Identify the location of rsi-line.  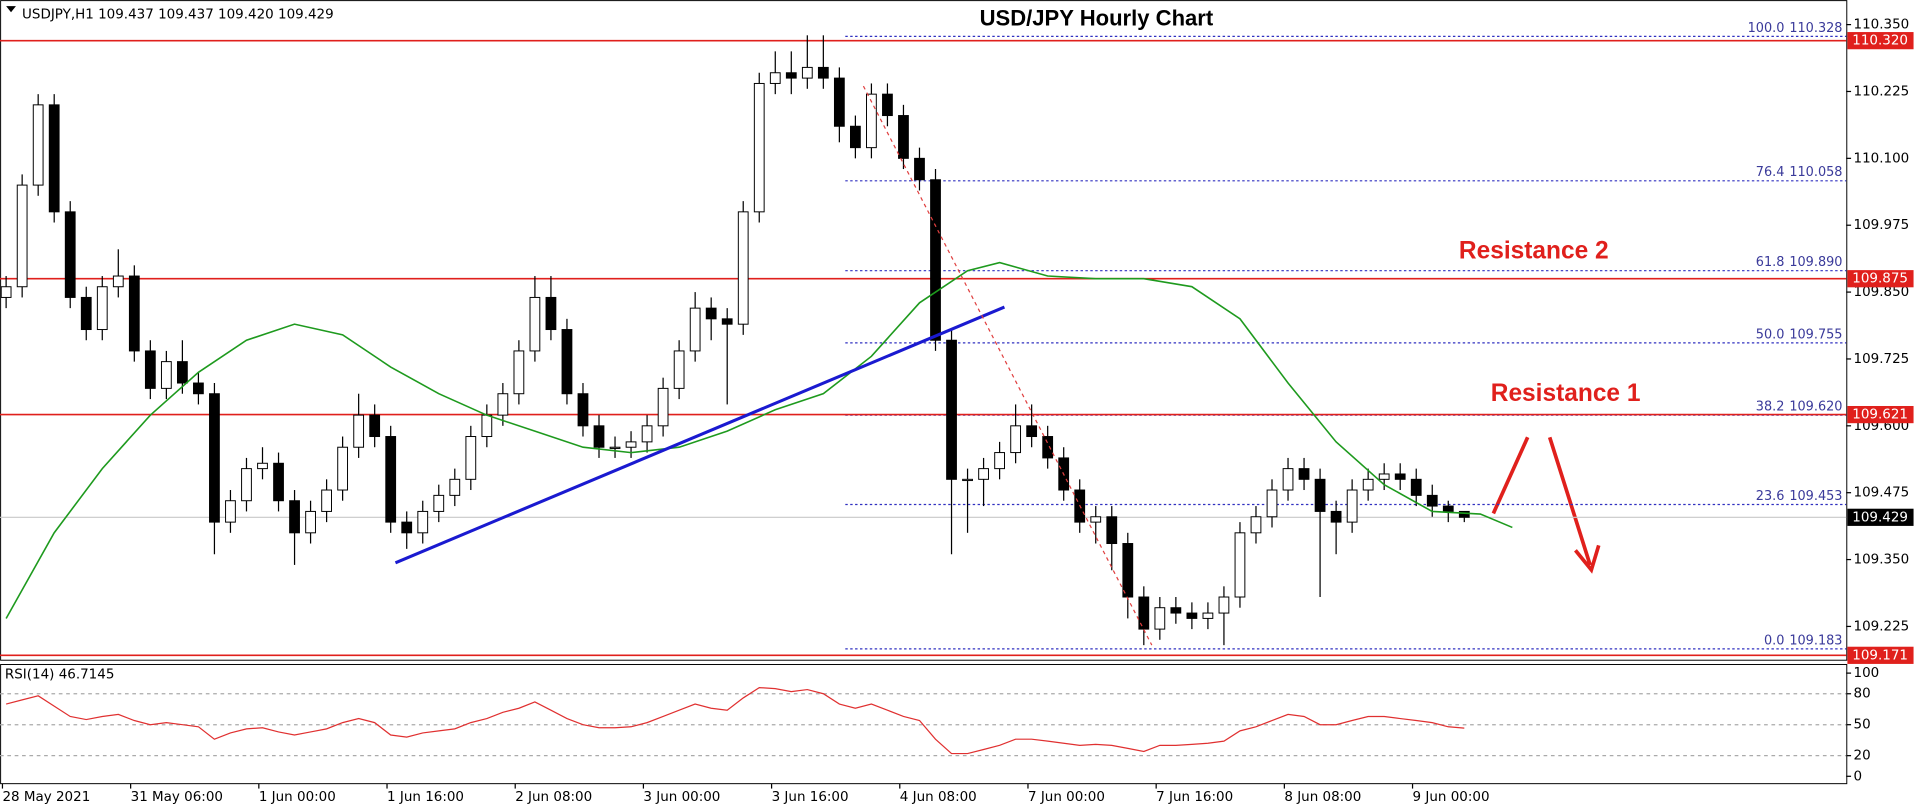
(735, 720).